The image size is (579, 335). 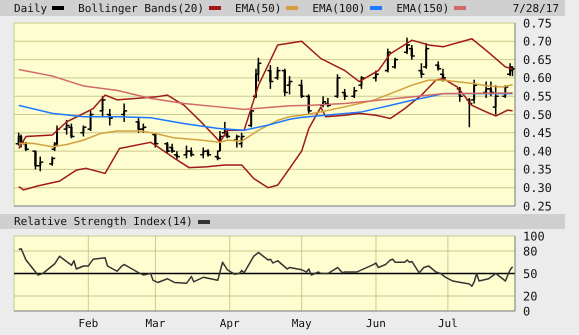 I want to click on y-tick-label: 0.60, so click(x=537, y=78).